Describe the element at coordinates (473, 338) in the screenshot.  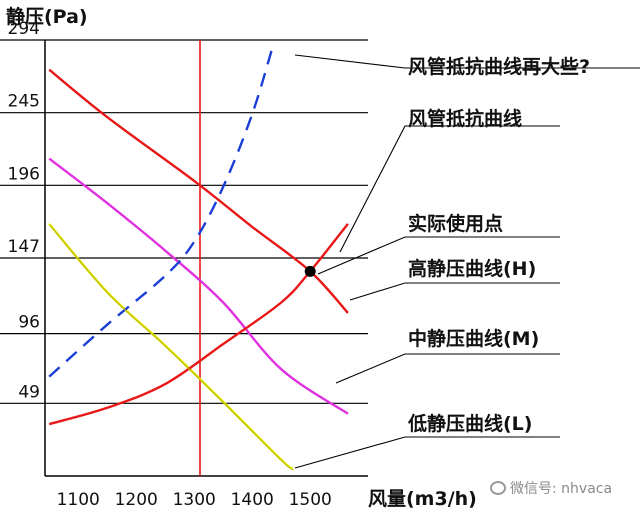
I see `annotation-label-mid: 中静压曲线(M)` at that location.